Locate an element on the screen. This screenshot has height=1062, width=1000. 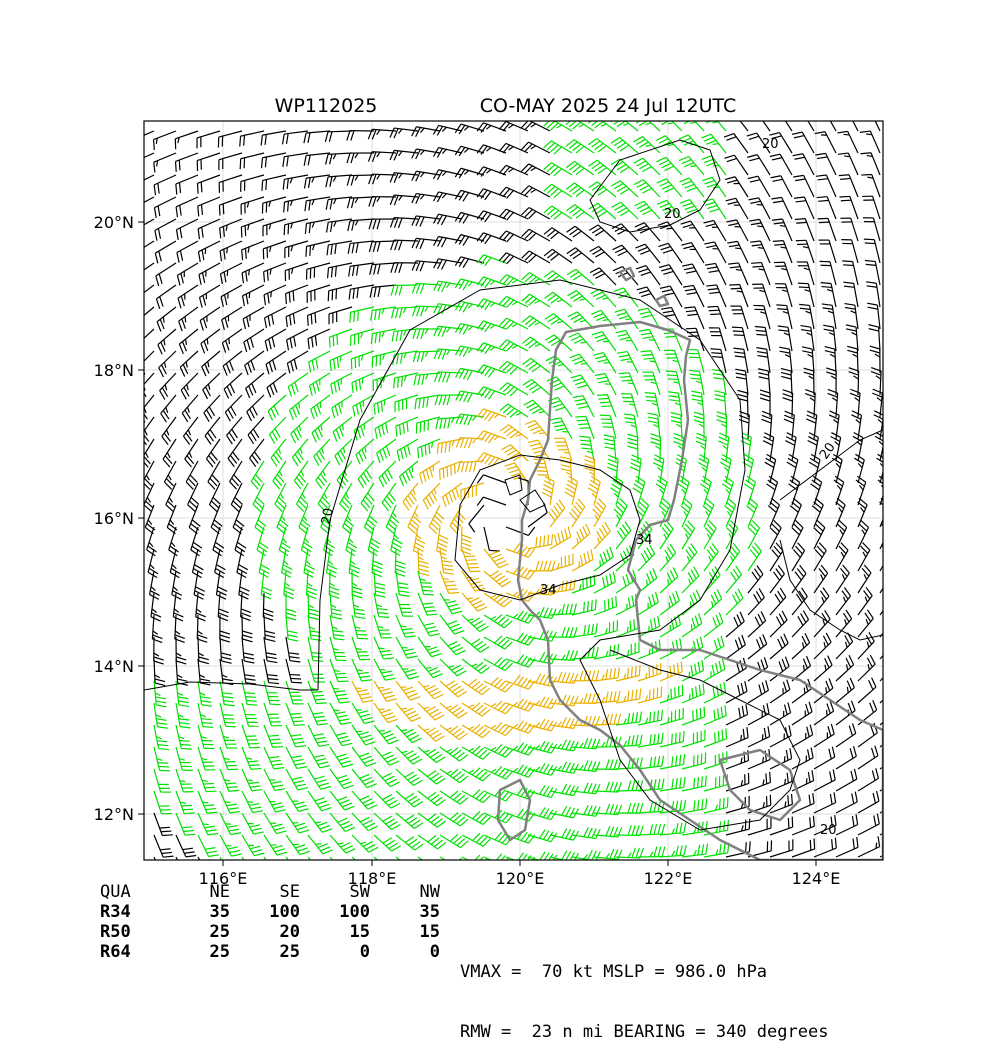
radius-value: 100 is located at coordinates (265, 912).